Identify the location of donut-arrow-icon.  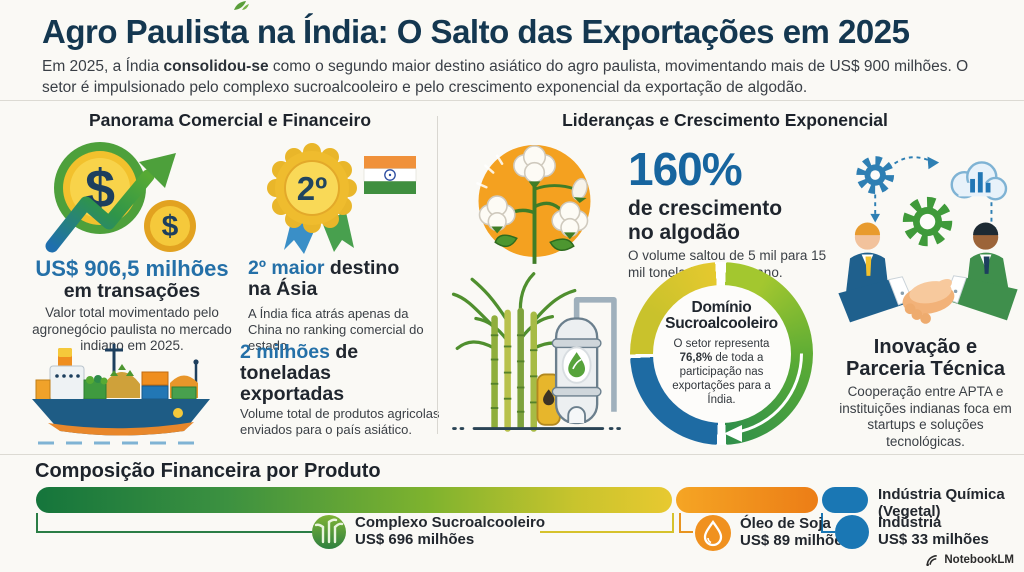
(764, 397).